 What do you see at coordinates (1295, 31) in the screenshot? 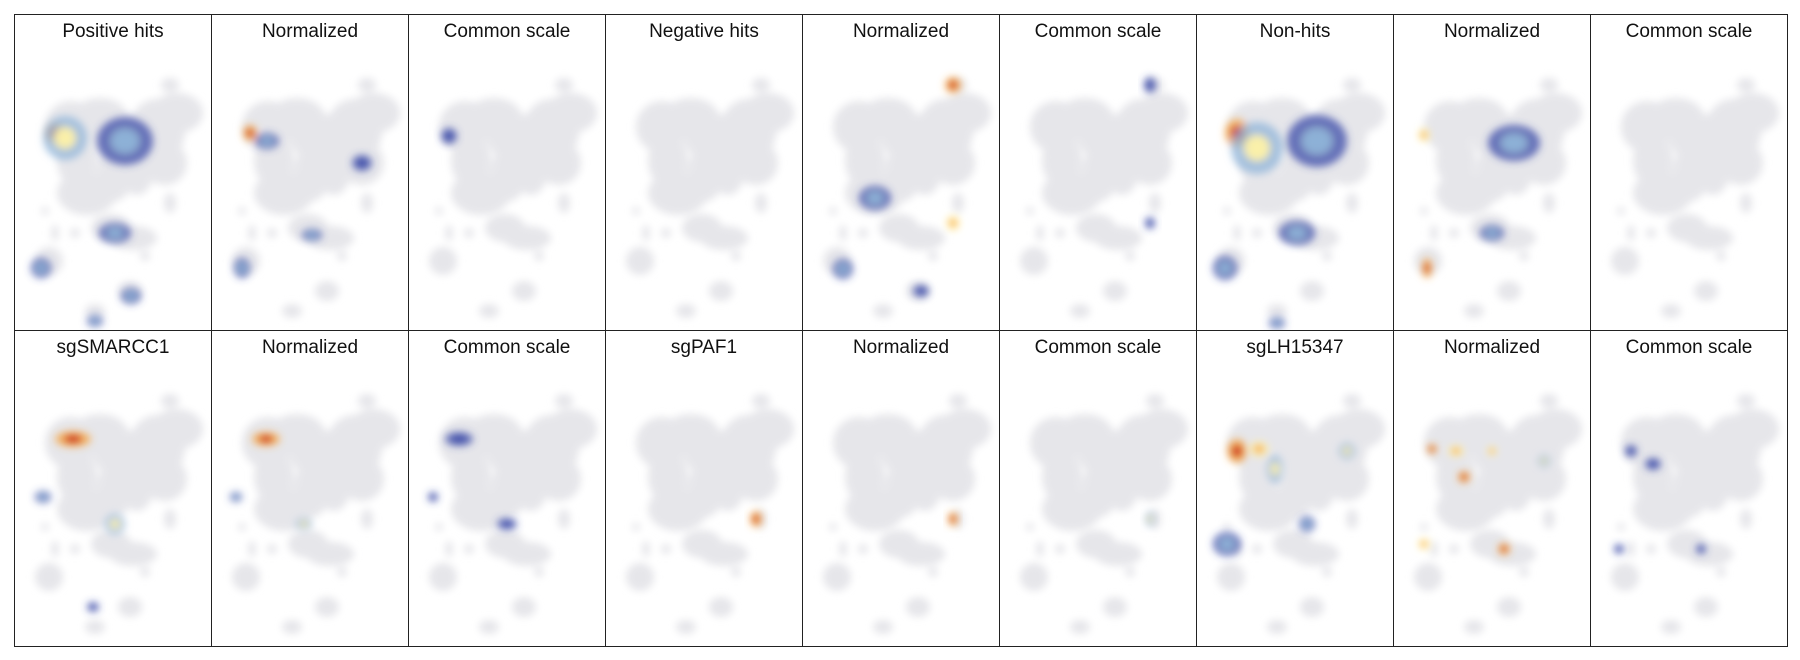
I see `panel-title: Non-hits` at bounding box center [1295, 31].